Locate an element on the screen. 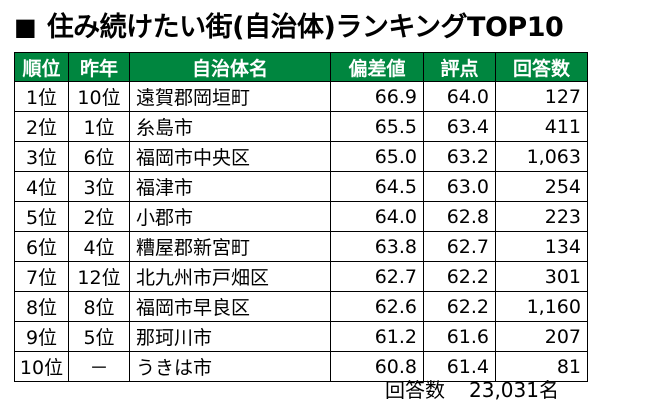 The image size is (649, 406). cell-municipality-name: 小郡市 is located at coordinates (230, 216).